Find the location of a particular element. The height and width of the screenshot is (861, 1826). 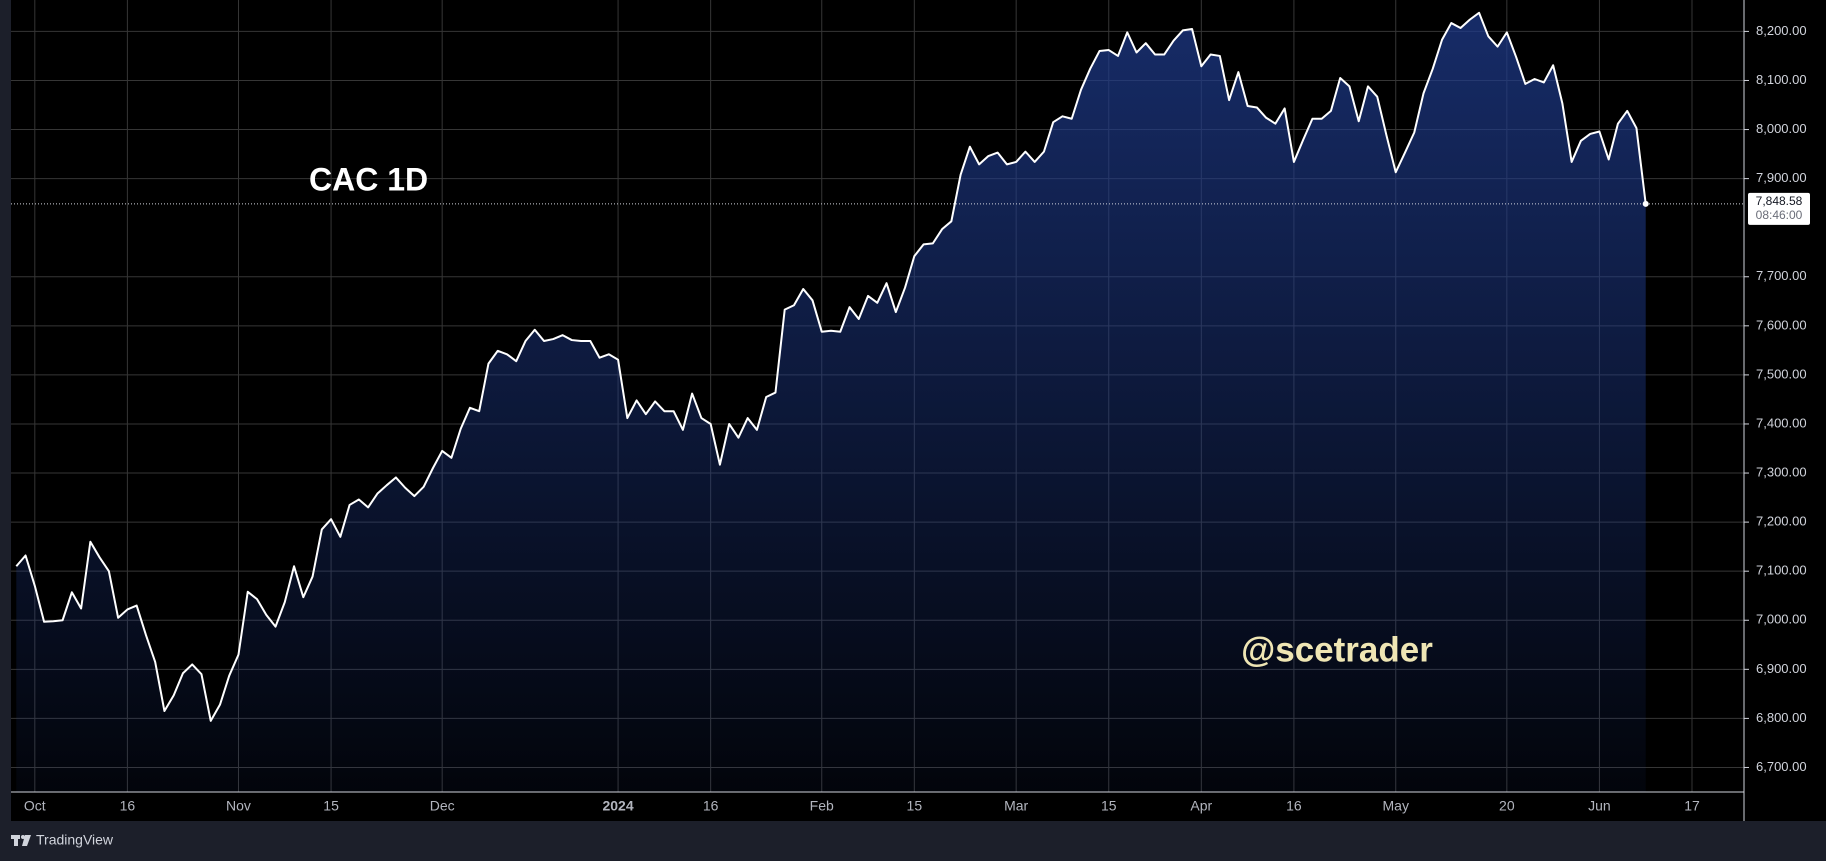

y-tick-label: 7,900.00 is located at coordinates (1781, 177).